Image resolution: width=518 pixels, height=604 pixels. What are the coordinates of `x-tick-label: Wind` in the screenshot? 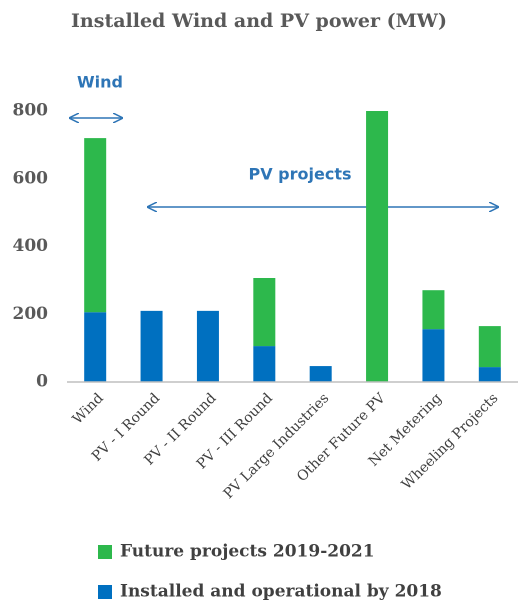 It's located at (88, 408).